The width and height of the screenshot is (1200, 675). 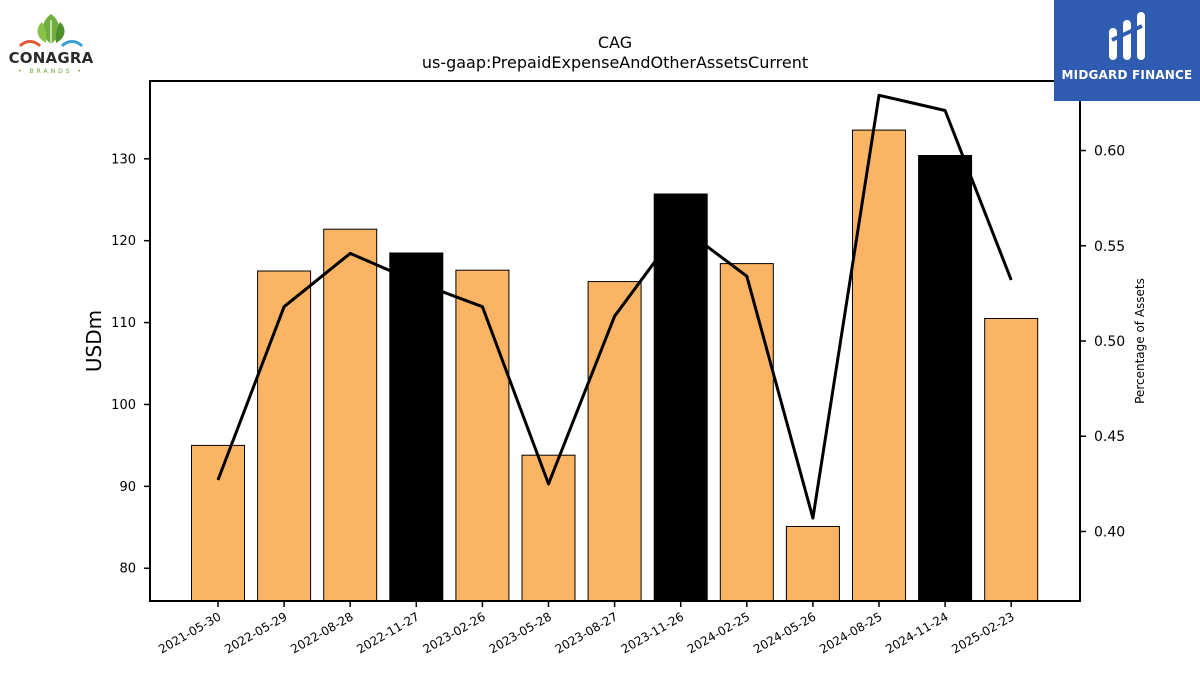 What do you see at coordinates (94, 341) in the screenshot?
I see `y-axis-label: USDm` at bounding box center [94, 341].